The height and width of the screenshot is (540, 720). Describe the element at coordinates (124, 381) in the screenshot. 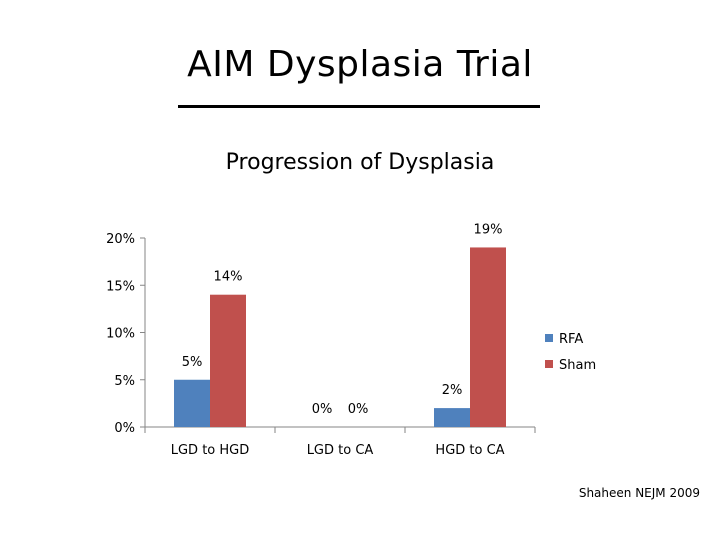

I see `y-tick-label: 5%` at that location.